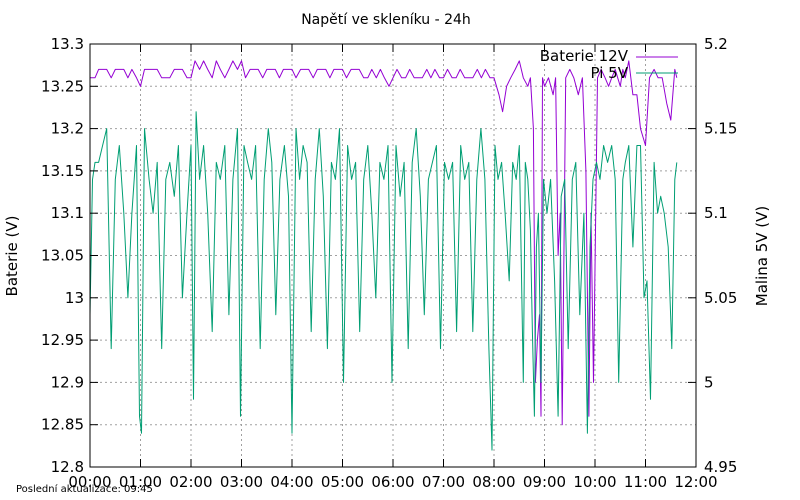 The width and height of the screenshot is (800, 500). Describe the element at coordinates (241, 482) in the screenshot. I see `x-tick-label: 03:00` at that location.